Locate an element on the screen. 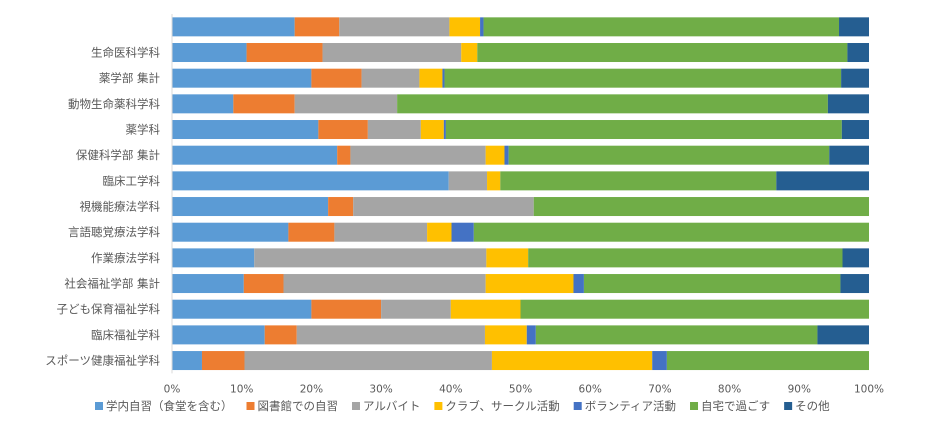  category-label: 子ども保育福祉学科 is located at coordinates (109, 309).